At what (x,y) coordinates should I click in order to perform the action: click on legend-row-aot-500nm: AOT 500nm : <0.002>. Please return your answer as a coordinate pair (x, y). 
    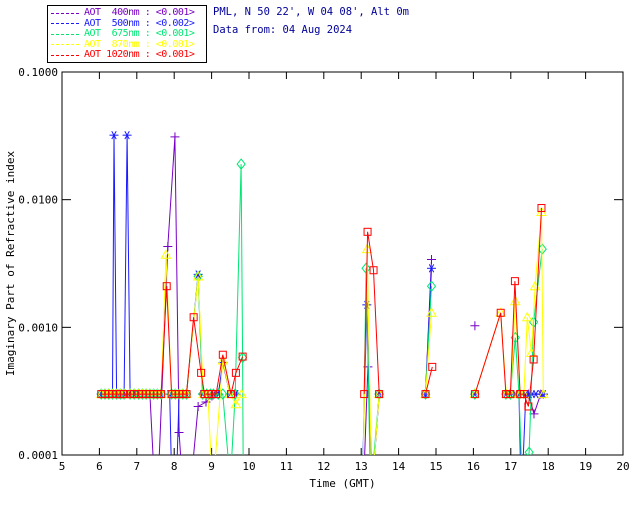
    Looking at the image, I should click on (127, 23).